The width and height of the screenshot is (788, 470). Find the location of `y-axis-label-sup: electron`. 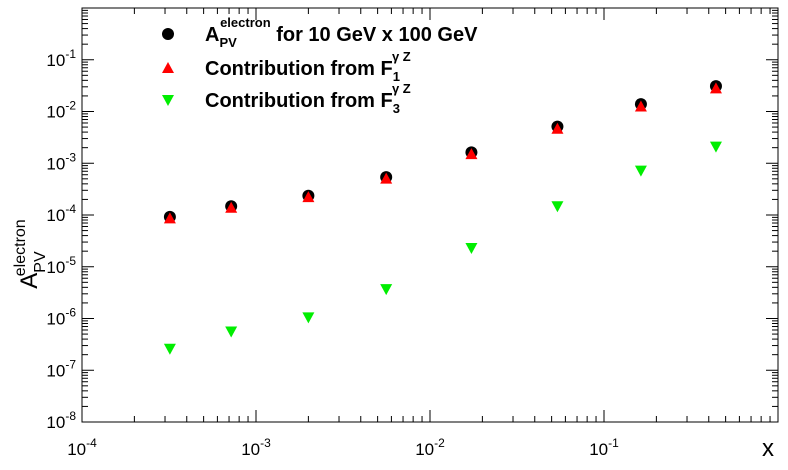

y-axis-label-sup: electron is located at coordinates (20, 247).